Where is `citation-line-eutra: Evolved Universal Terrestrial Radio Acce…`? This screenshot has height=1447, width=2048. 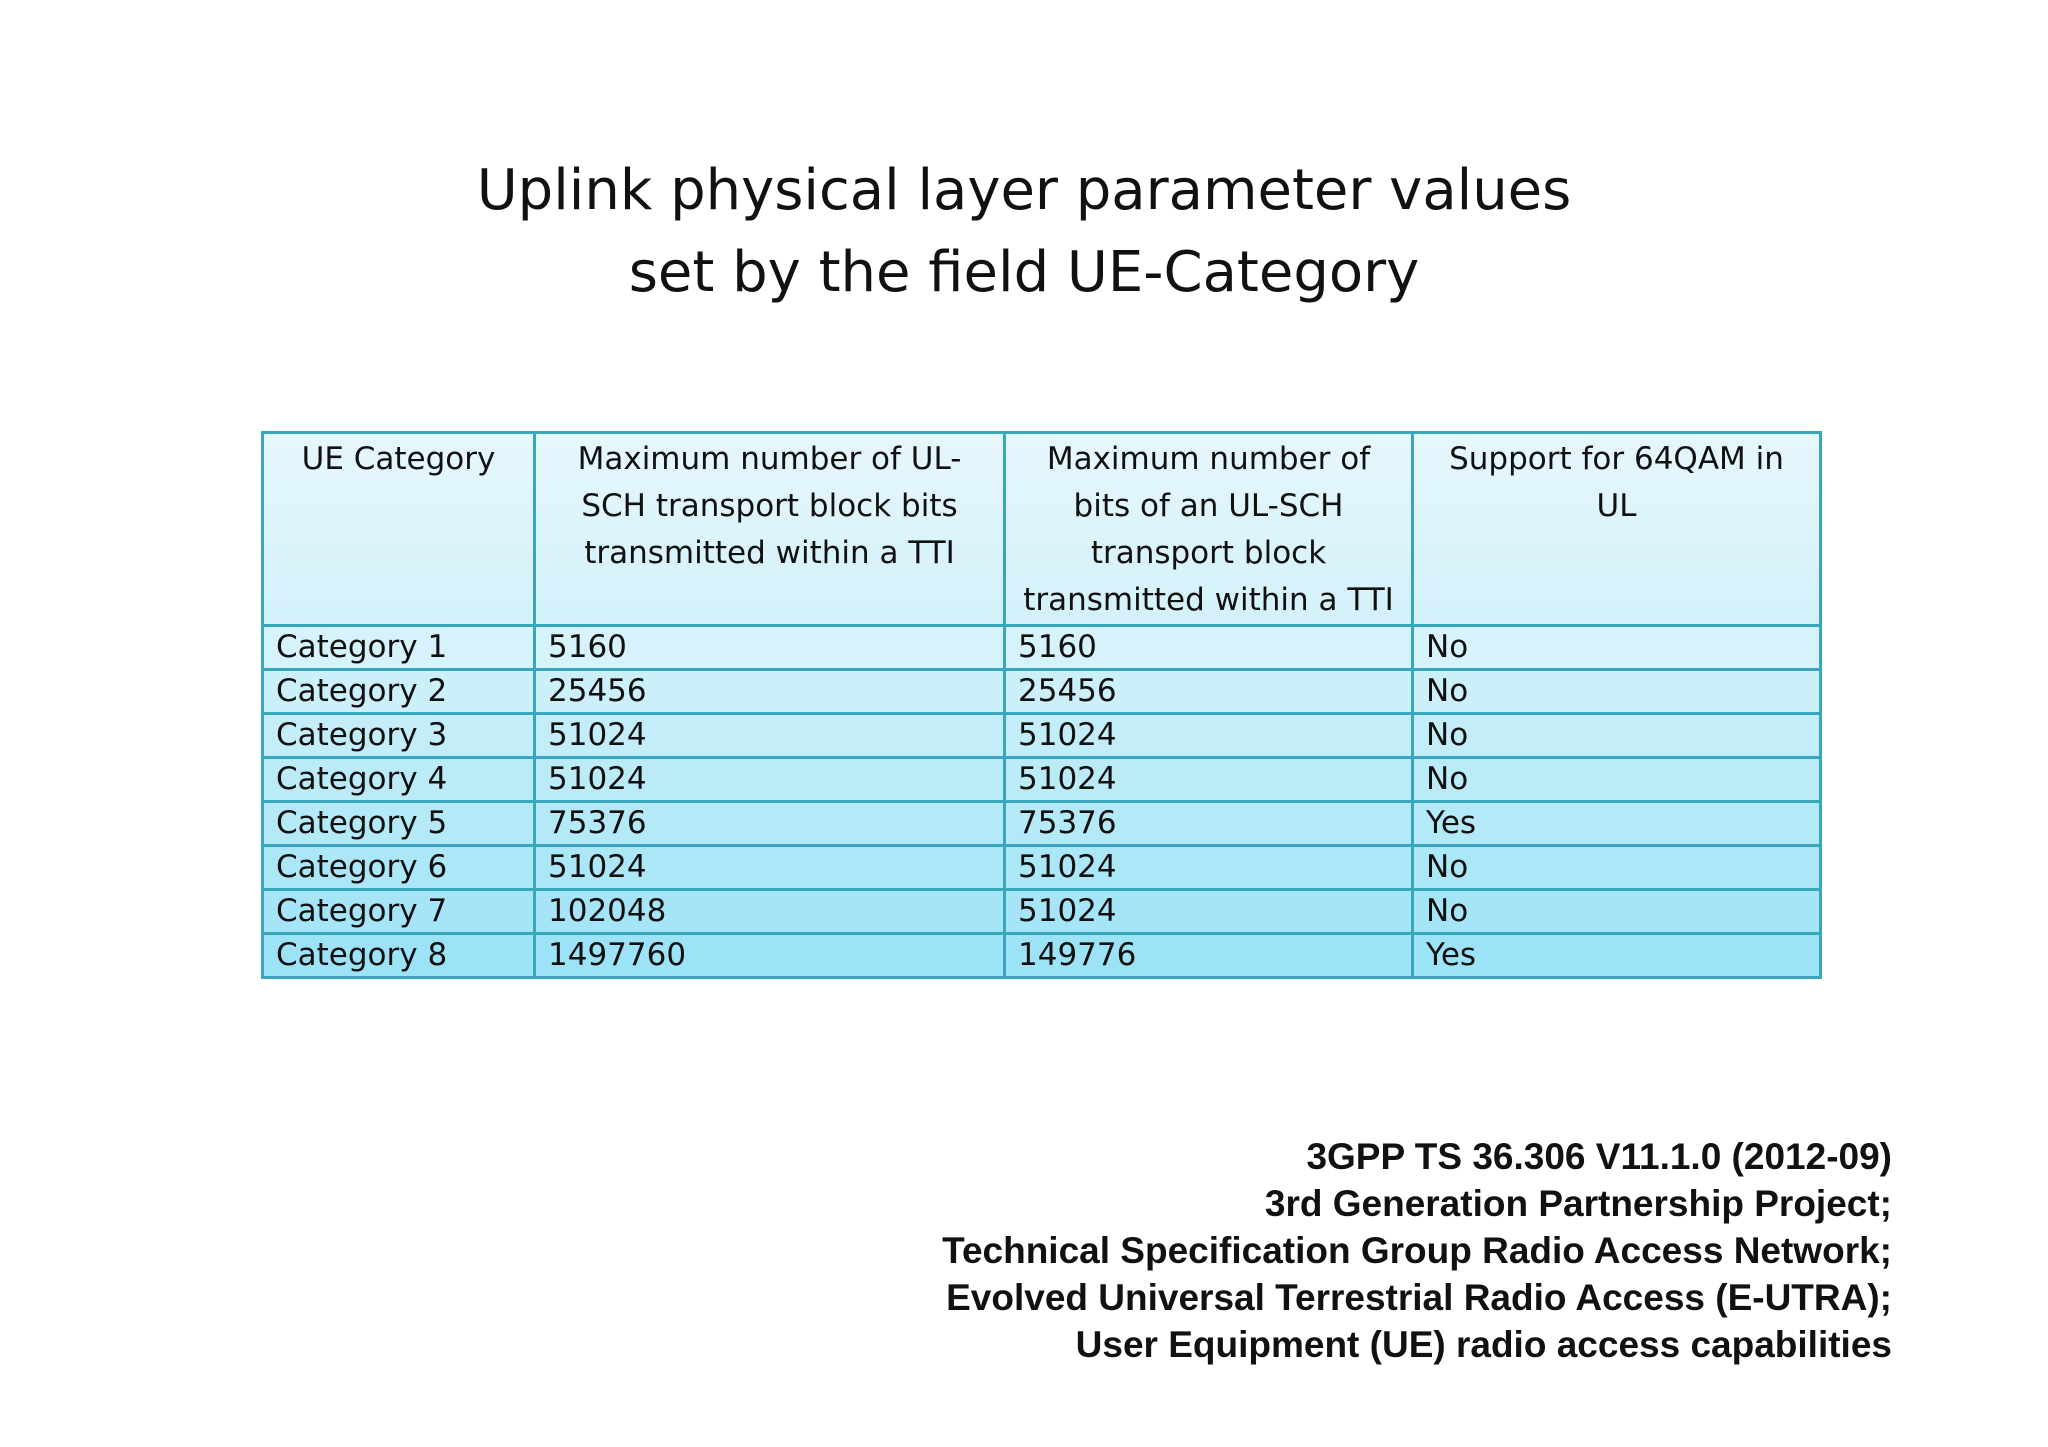 citation-line-eutra: Evolved Universal Terrestrial Radio Acce… is located at coordinates (1419, 1297).